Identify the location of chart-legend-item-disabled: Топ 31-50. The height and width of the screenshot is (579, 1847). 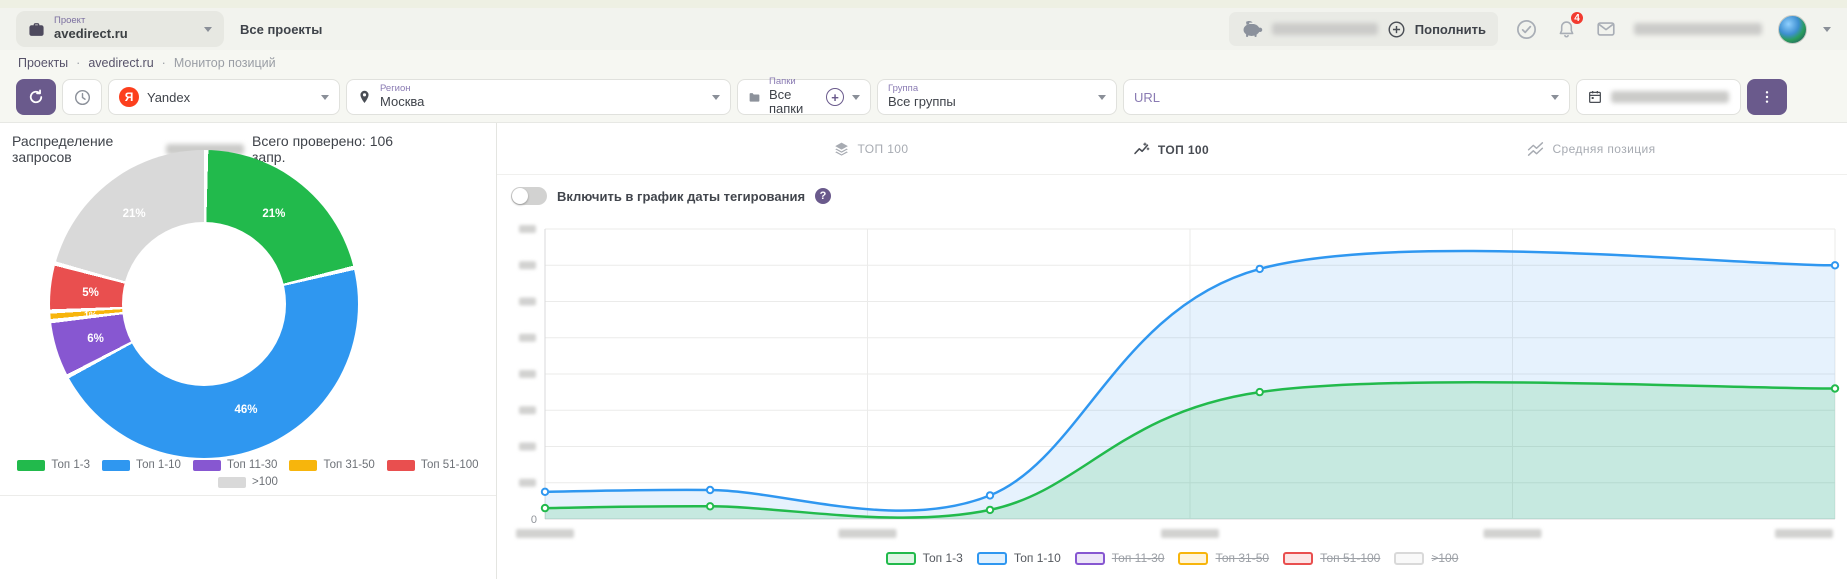
(1223, 558).